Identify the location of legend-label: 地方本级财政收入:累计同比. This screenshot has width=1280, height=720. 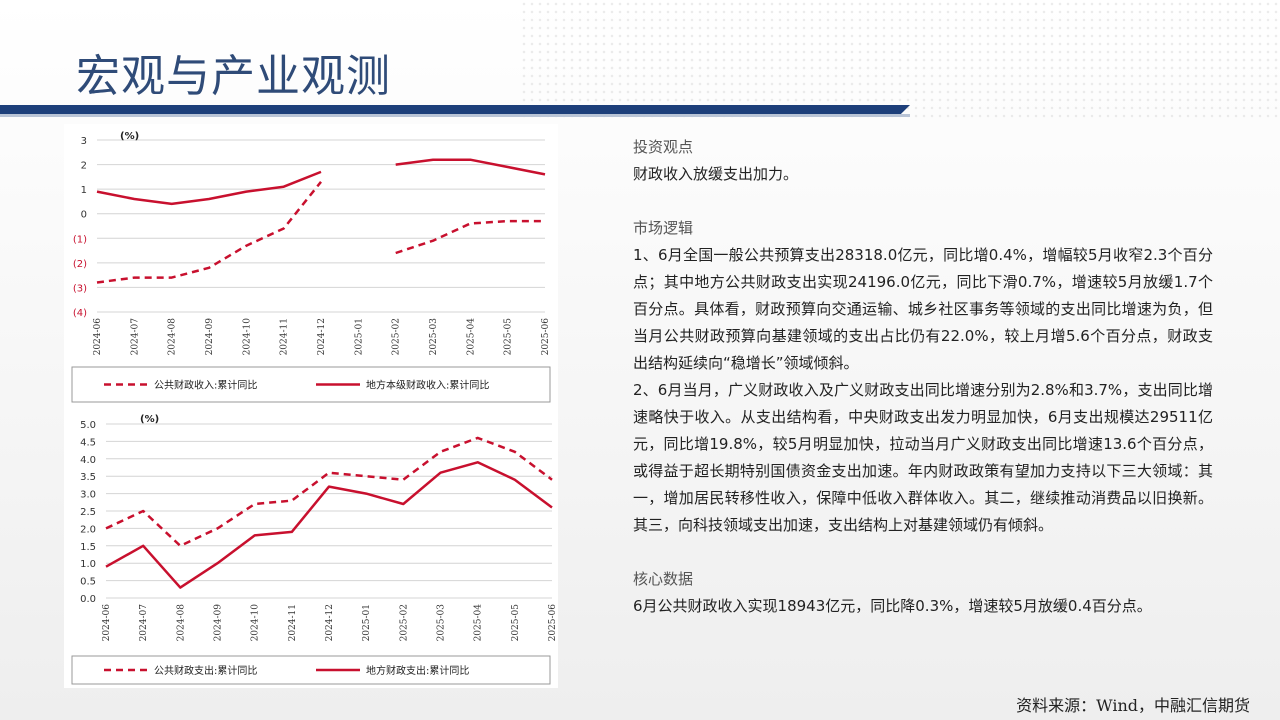
(427, 385).